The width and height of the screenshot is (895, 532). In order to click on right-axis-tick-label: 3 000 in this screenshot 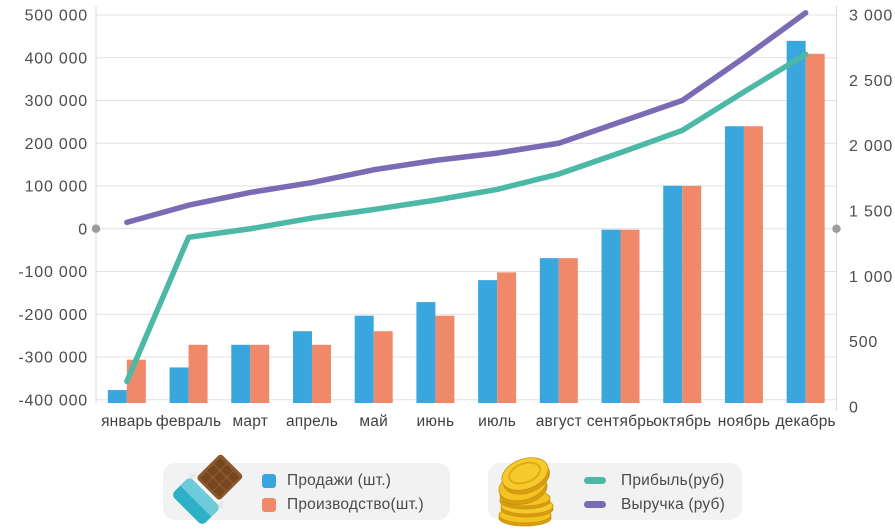, I will do `click(871, 16)`.